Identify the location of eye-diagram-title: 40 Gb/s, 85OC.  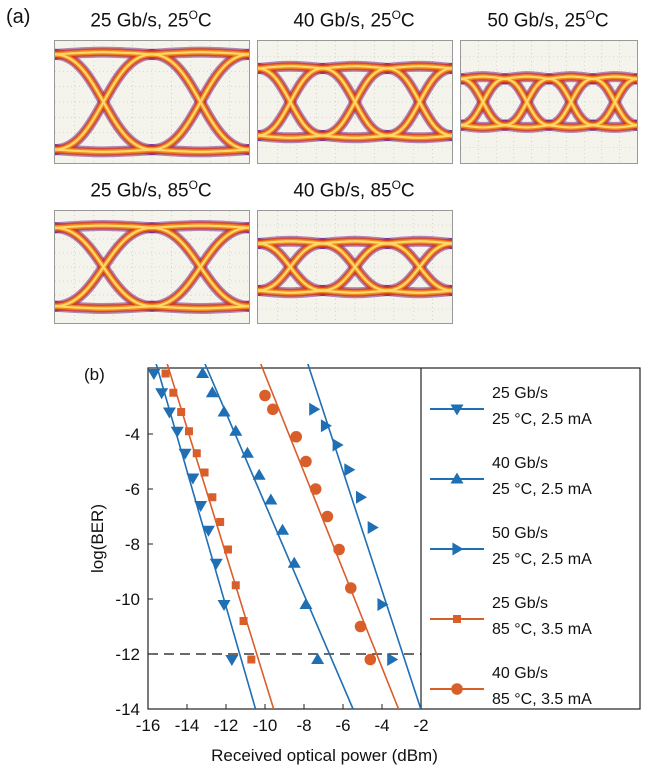
(354, 190).